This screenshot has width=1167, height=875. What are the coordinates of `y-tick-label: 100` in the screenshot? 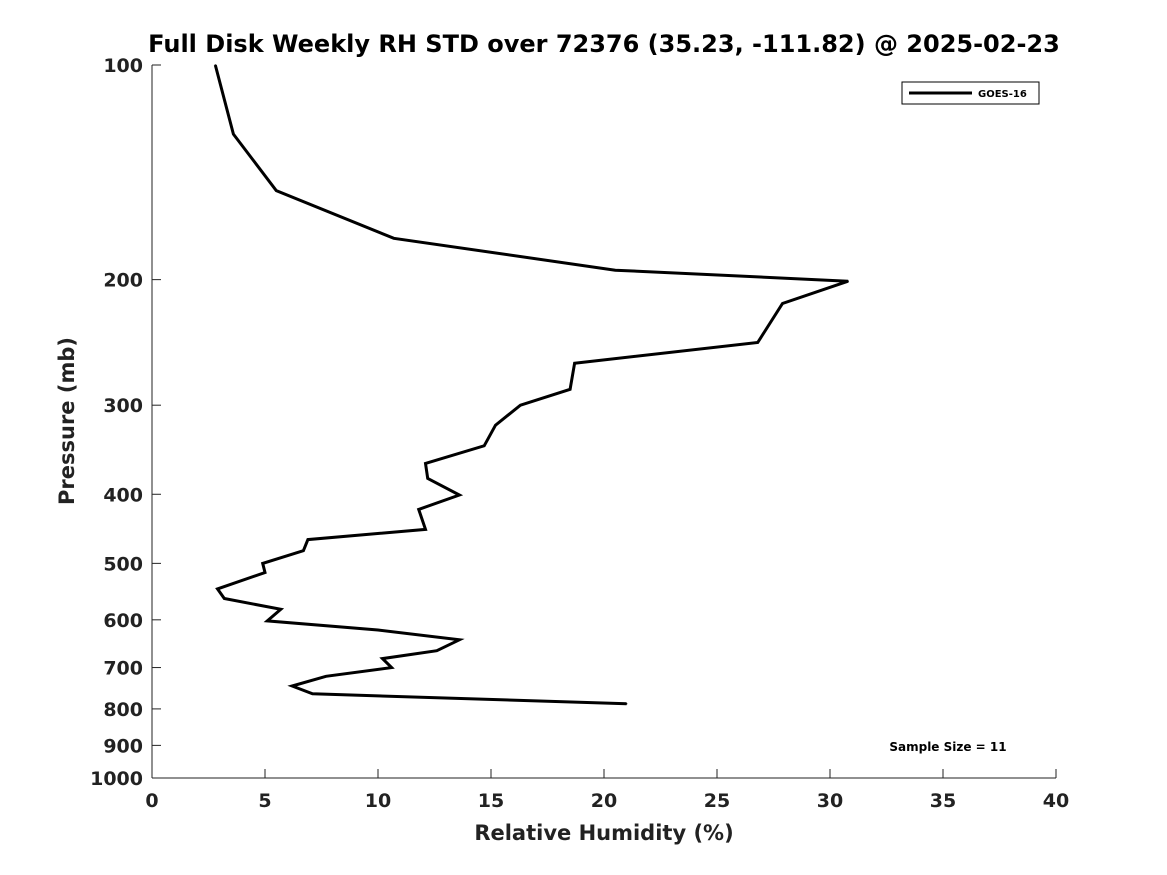 It's located at (123, 66).